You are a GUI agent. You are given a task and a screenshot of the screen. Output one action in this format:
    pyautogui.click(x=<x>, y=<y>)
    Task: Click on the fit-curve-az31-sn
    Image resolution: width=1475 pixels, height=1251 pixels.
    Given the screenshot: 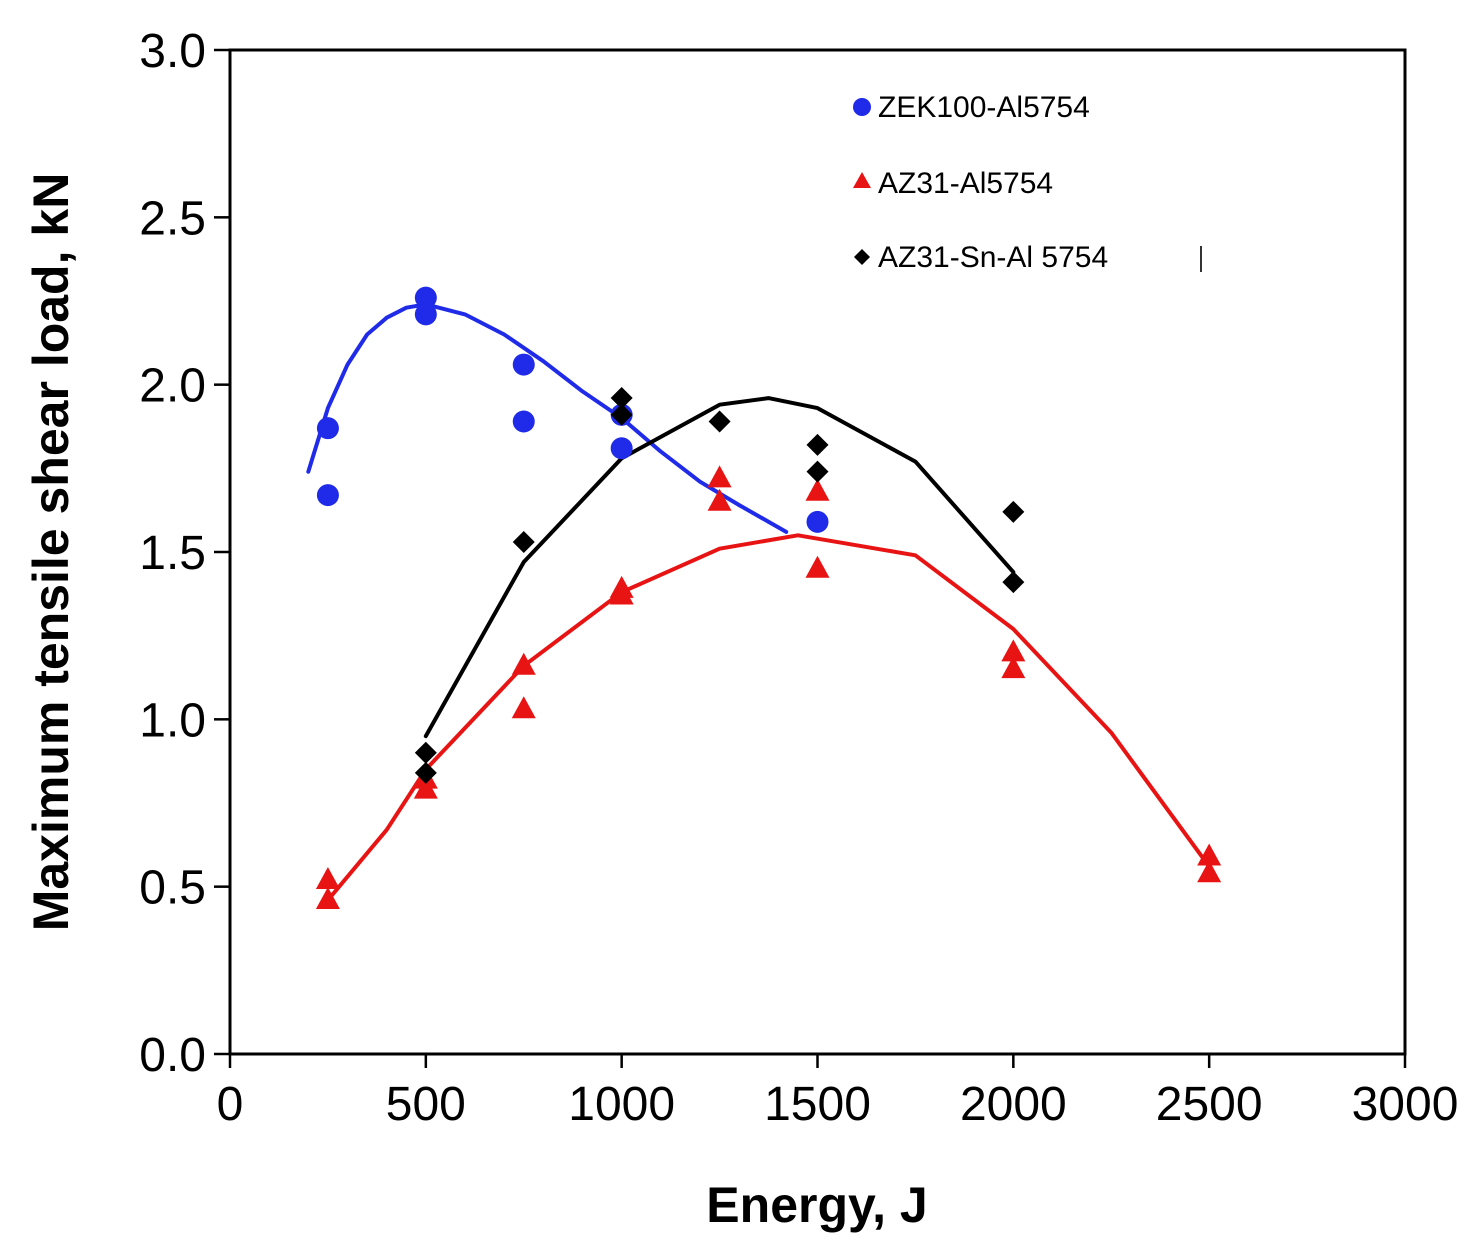 What is the action you would take?
    pyautogui.click(x=719, y=567)
    